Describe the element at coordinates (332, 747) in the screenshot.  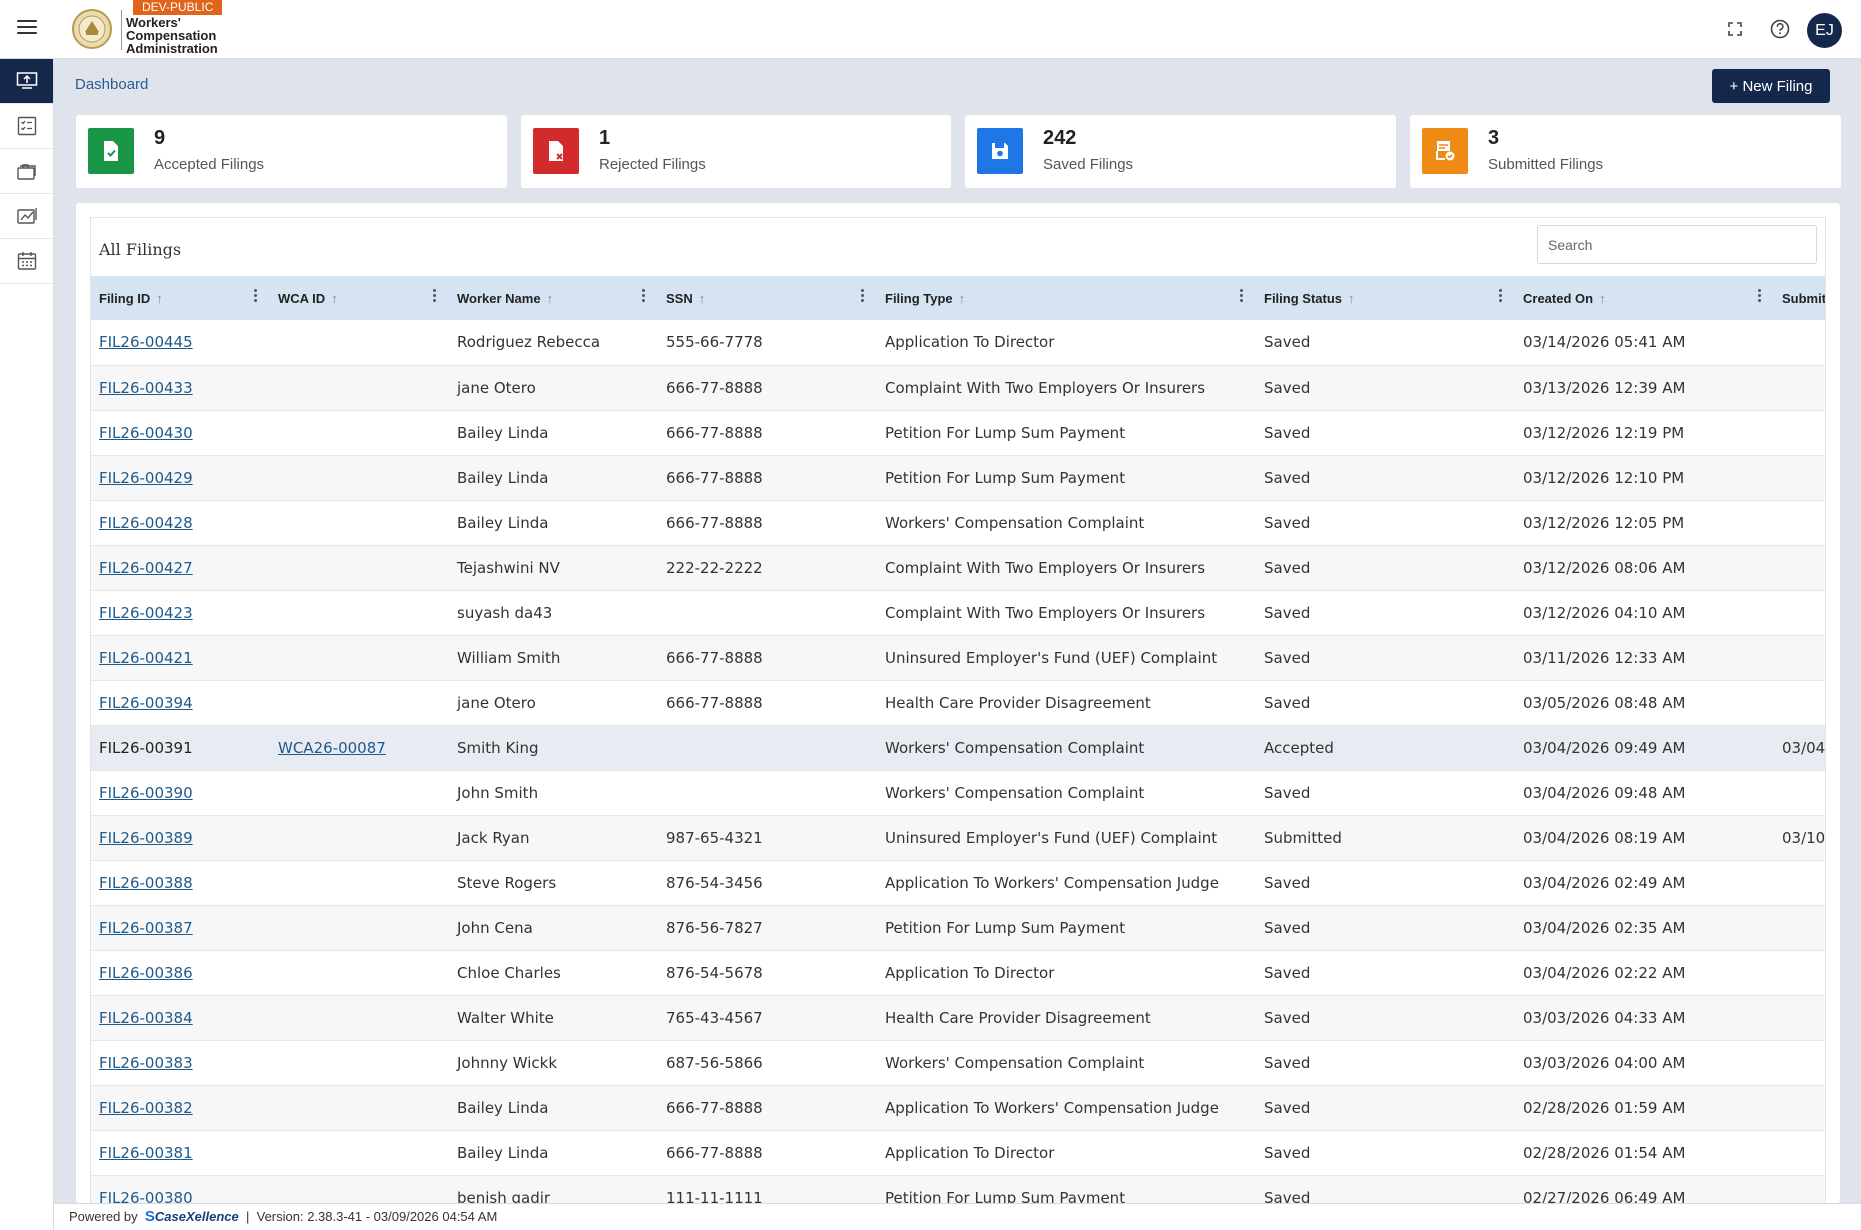
I see `wca-id-link: WCA26-00087` at that location.